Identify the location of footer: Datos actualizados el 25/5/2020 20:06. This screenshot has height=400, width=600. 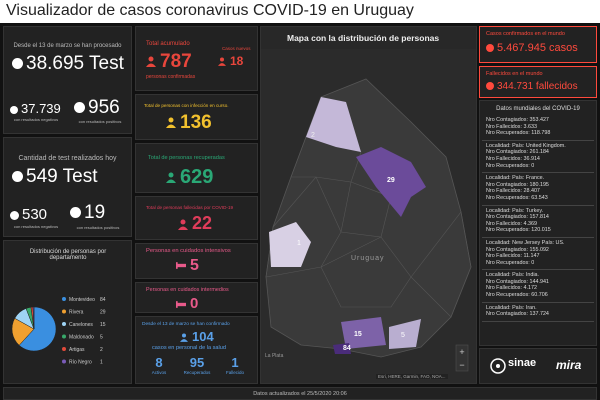
(300, 393).